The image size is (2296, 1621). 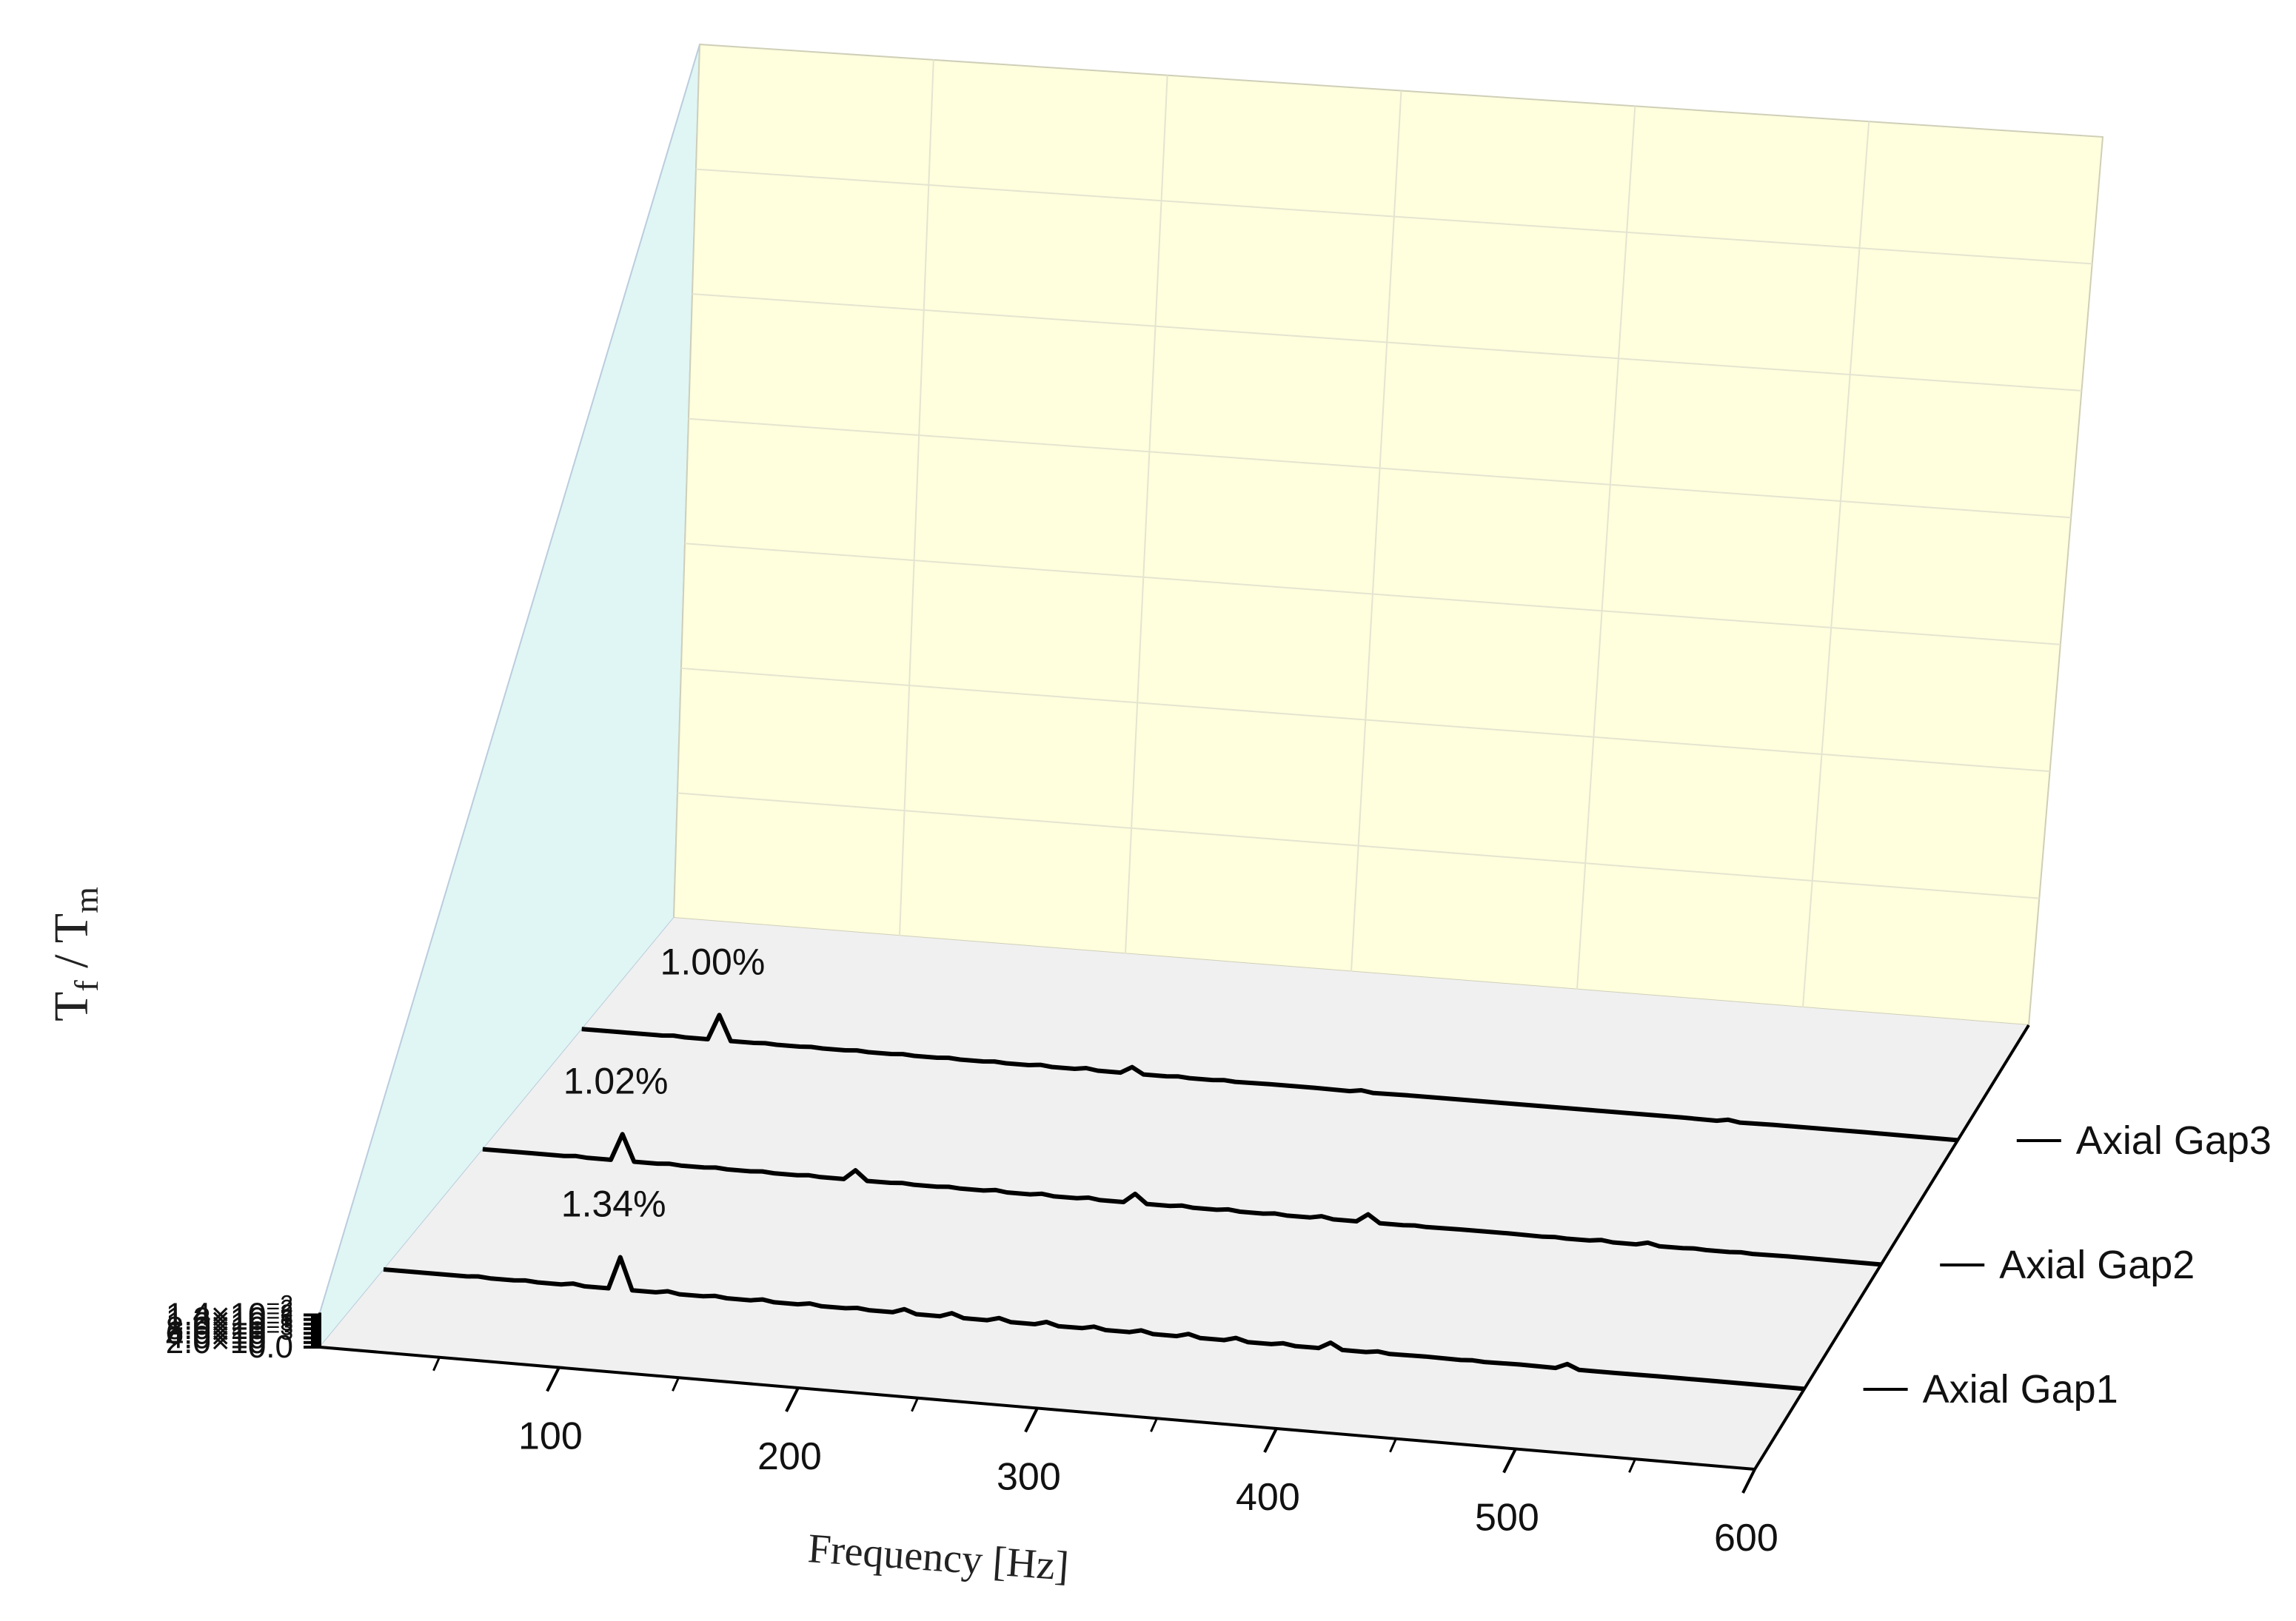 I want to click on peak-annotation-1: 1.34%, so click(x=613, y=1204).